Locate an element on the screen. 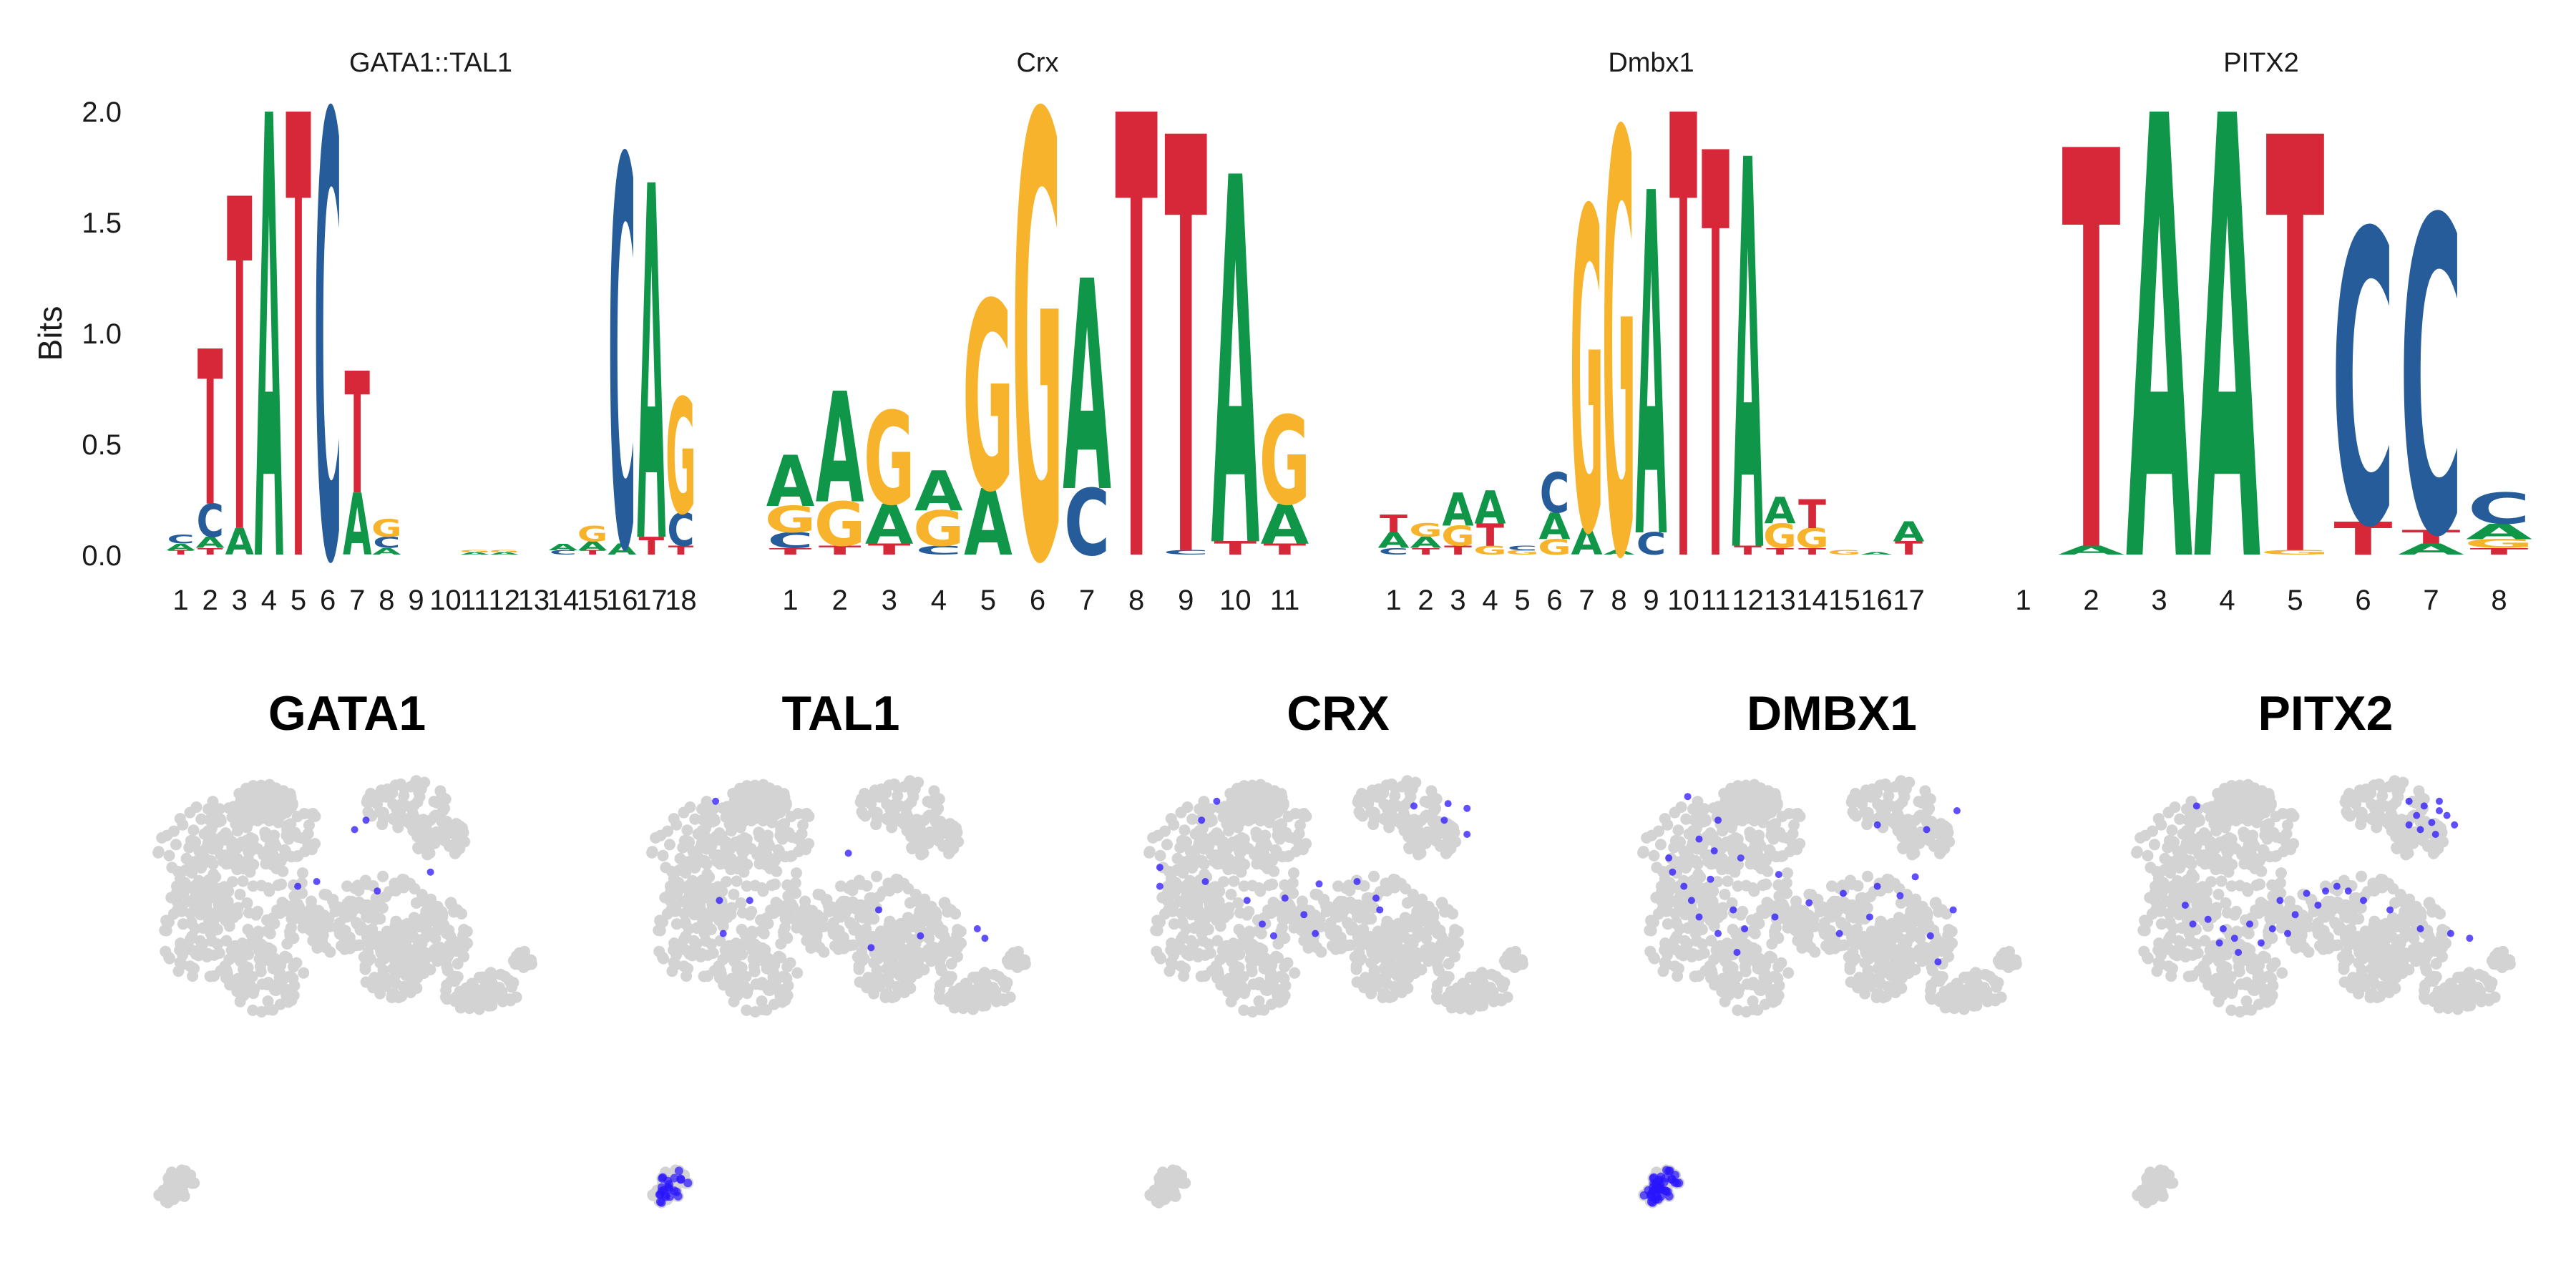 The width and height of the screenshot is (2576, 1288). x-tick-label: 5 is located at coordinates (298, 600).